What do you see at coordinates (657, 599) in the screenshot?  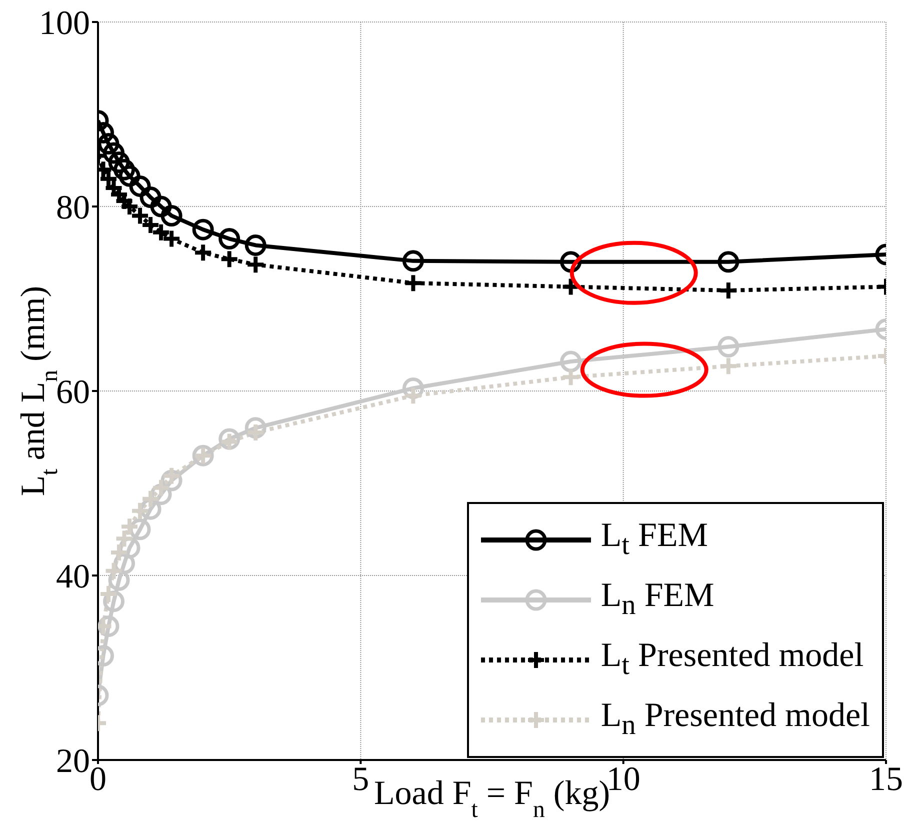 I see `legend-label: L$_{n}$ FEM` at bounding box center [657, 599].